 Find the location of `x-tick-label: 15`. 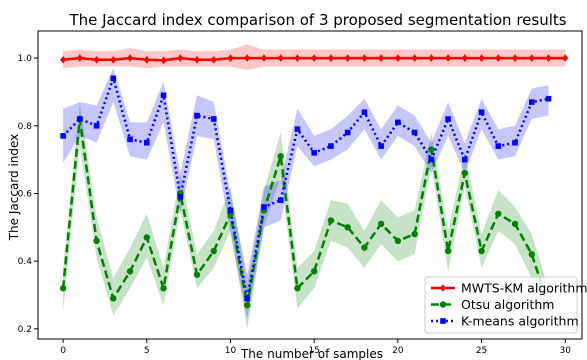

x-tick-label: 15 is located at coordinates (313, 351).